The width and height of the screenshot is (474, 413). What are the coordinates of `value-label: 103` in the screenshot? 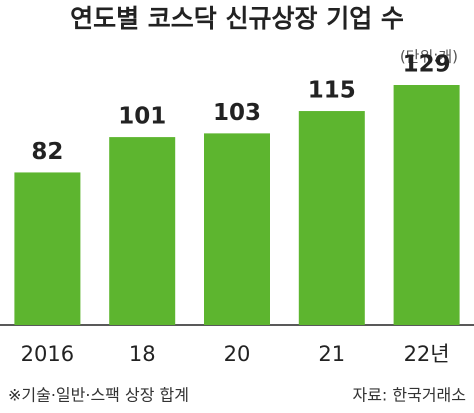 It's located at (237, 113).